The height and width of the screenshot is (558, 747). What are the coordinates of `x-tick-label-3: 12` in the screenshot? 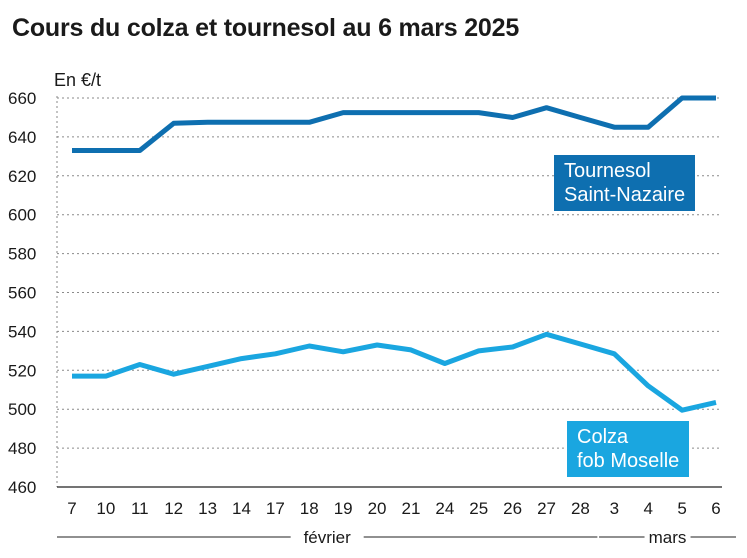 It's located at (173, 508).